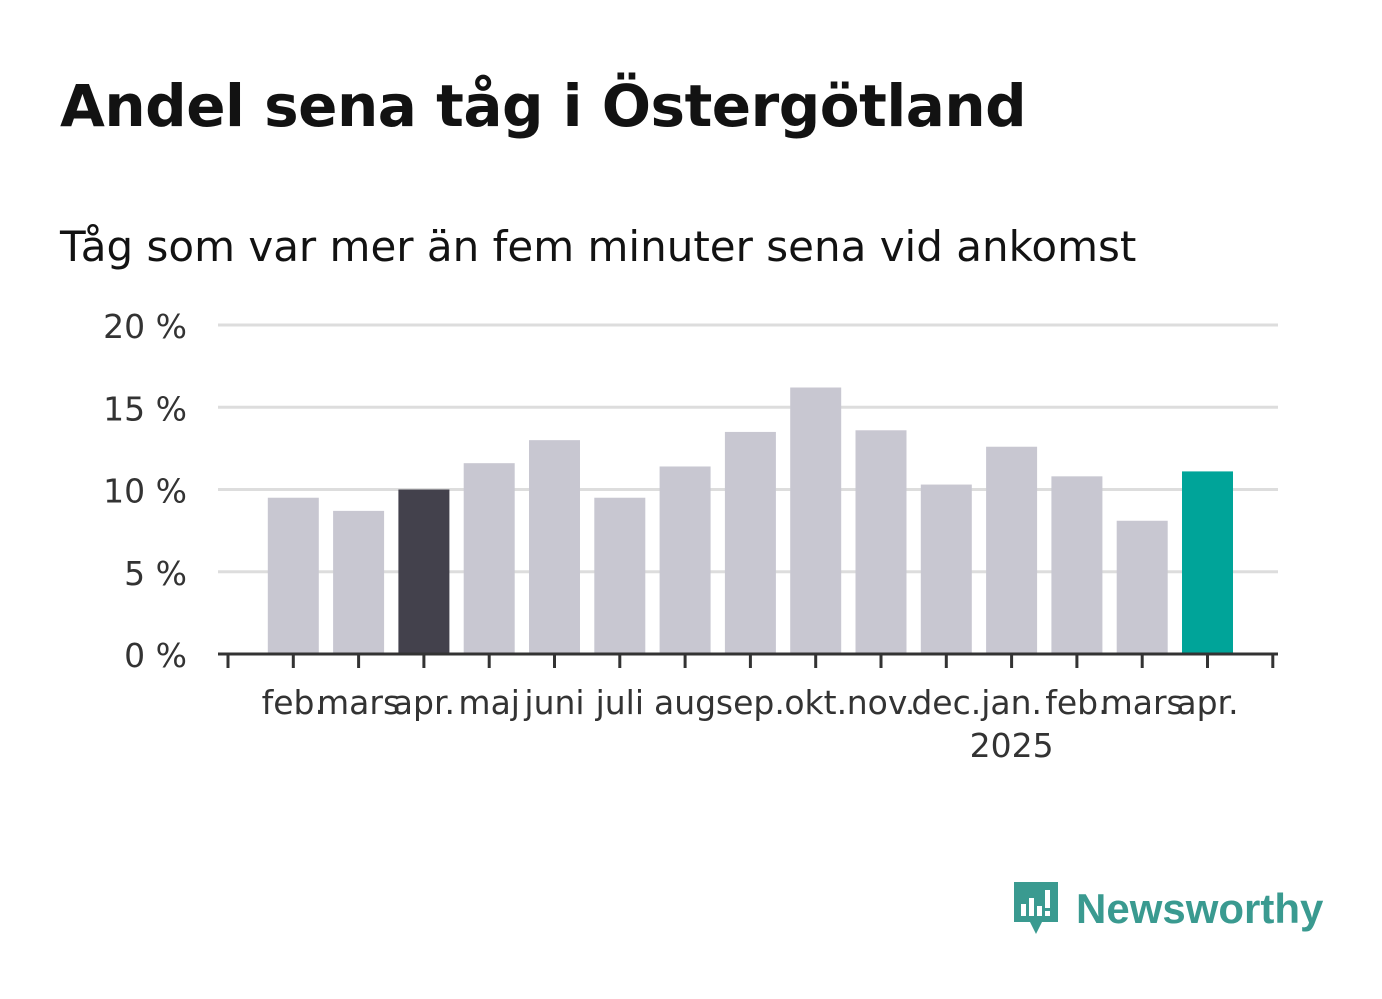 The height and width of the screenshot is (999, 1382). Describe the element at coordinates (553, 702) in the screenshot. I see `x-tick-label: juni` at that location.